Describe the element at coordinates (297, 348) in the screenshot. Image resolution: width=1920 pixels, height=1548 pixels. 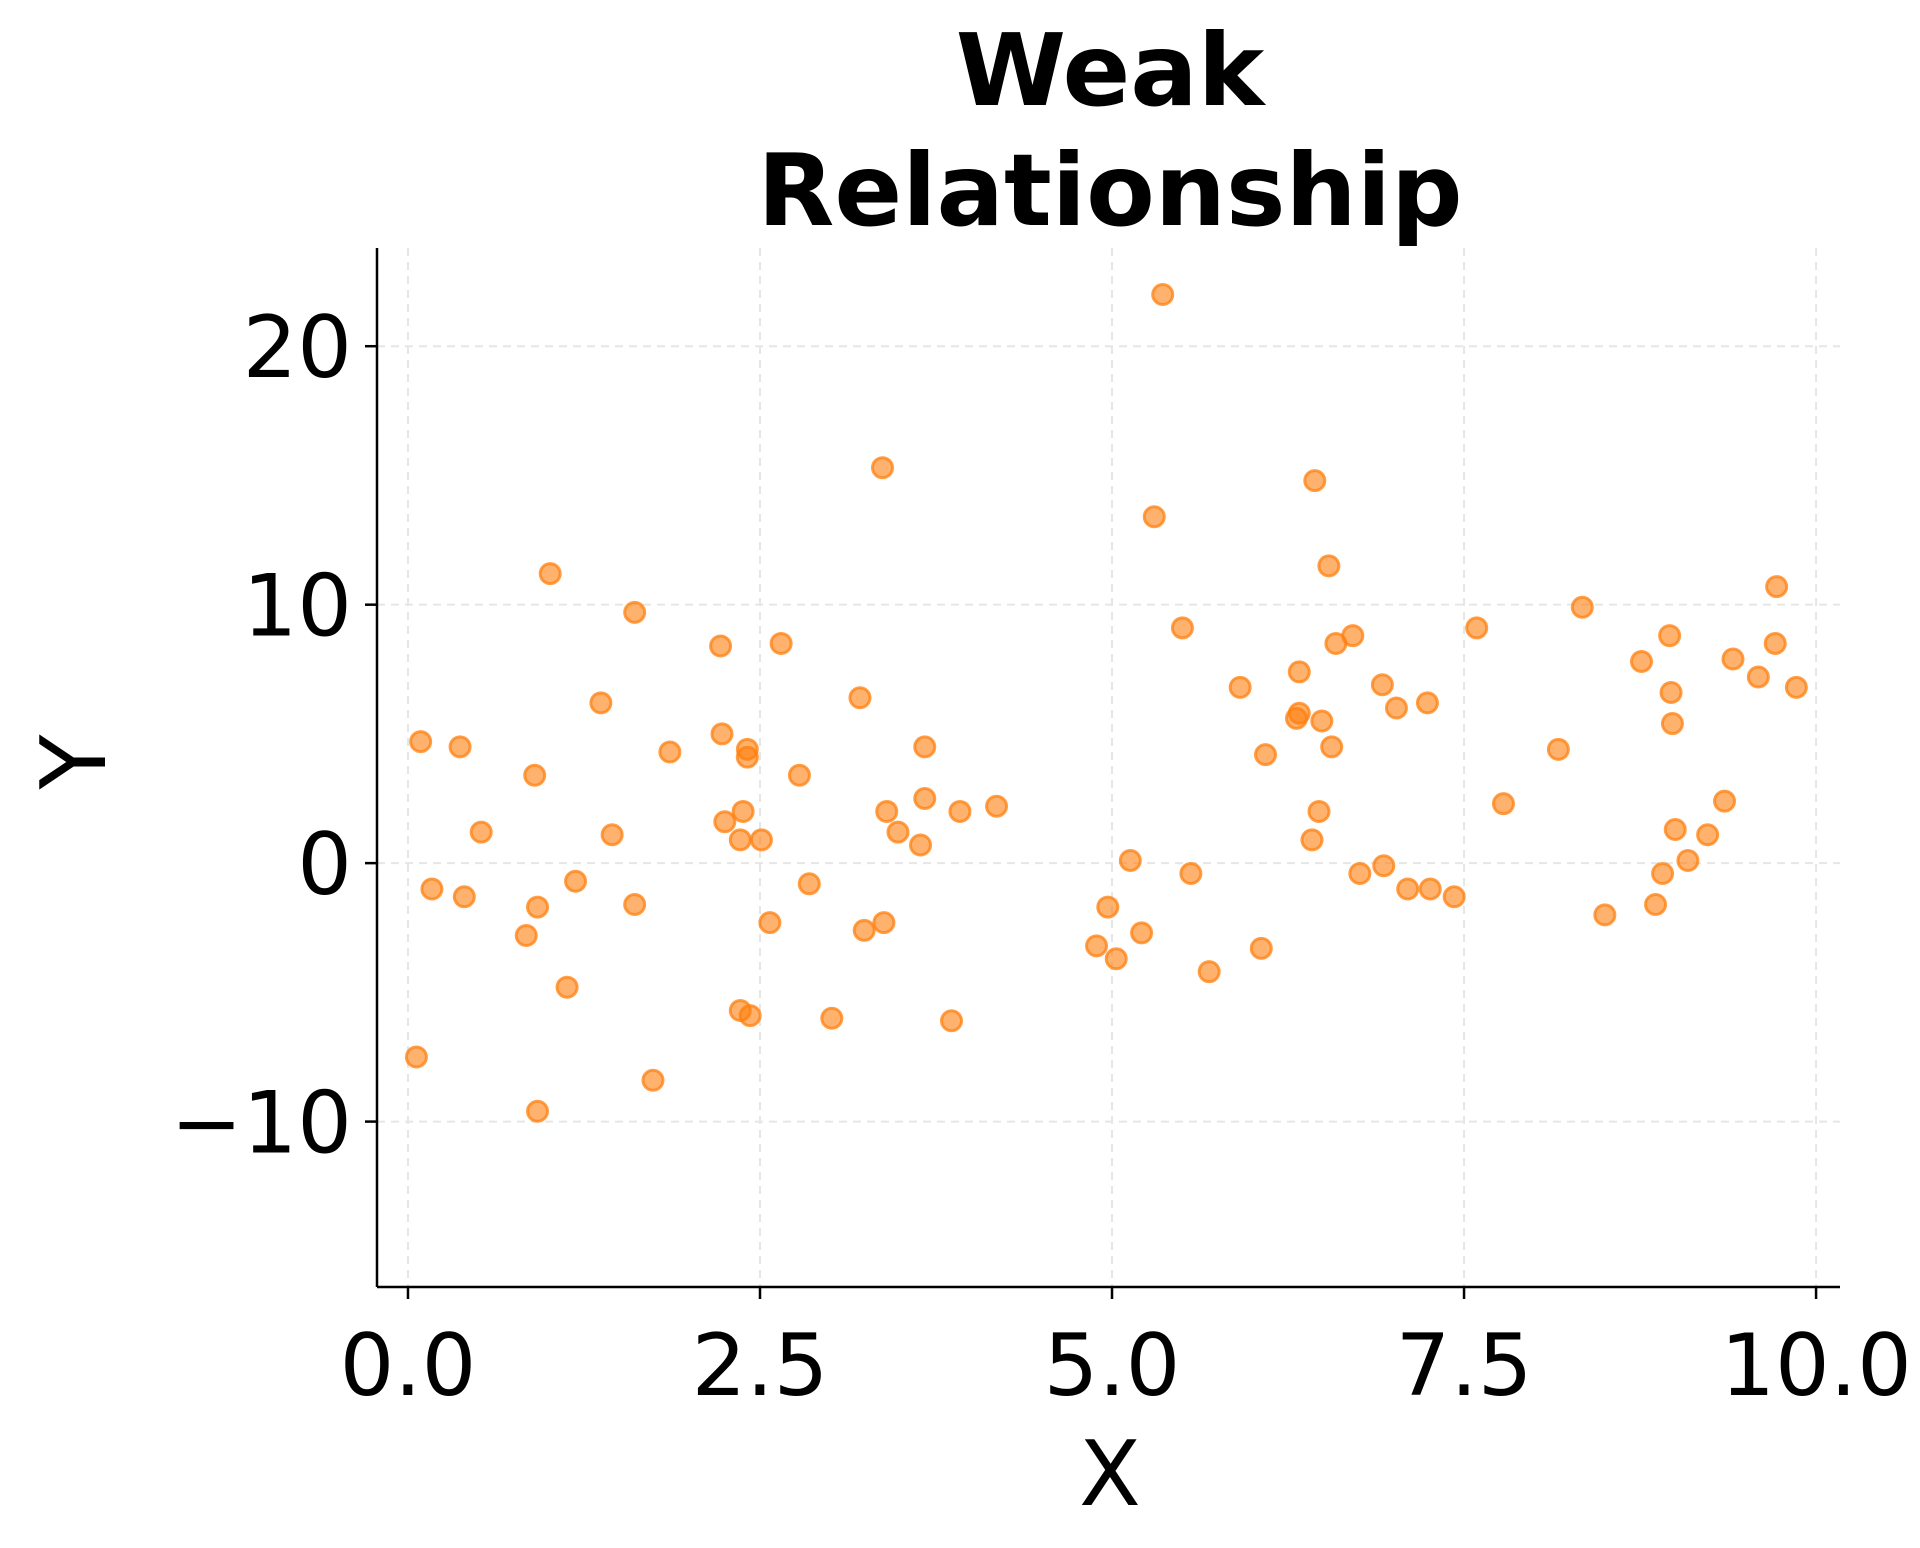
I see `y-tick-label: 20` at that location.